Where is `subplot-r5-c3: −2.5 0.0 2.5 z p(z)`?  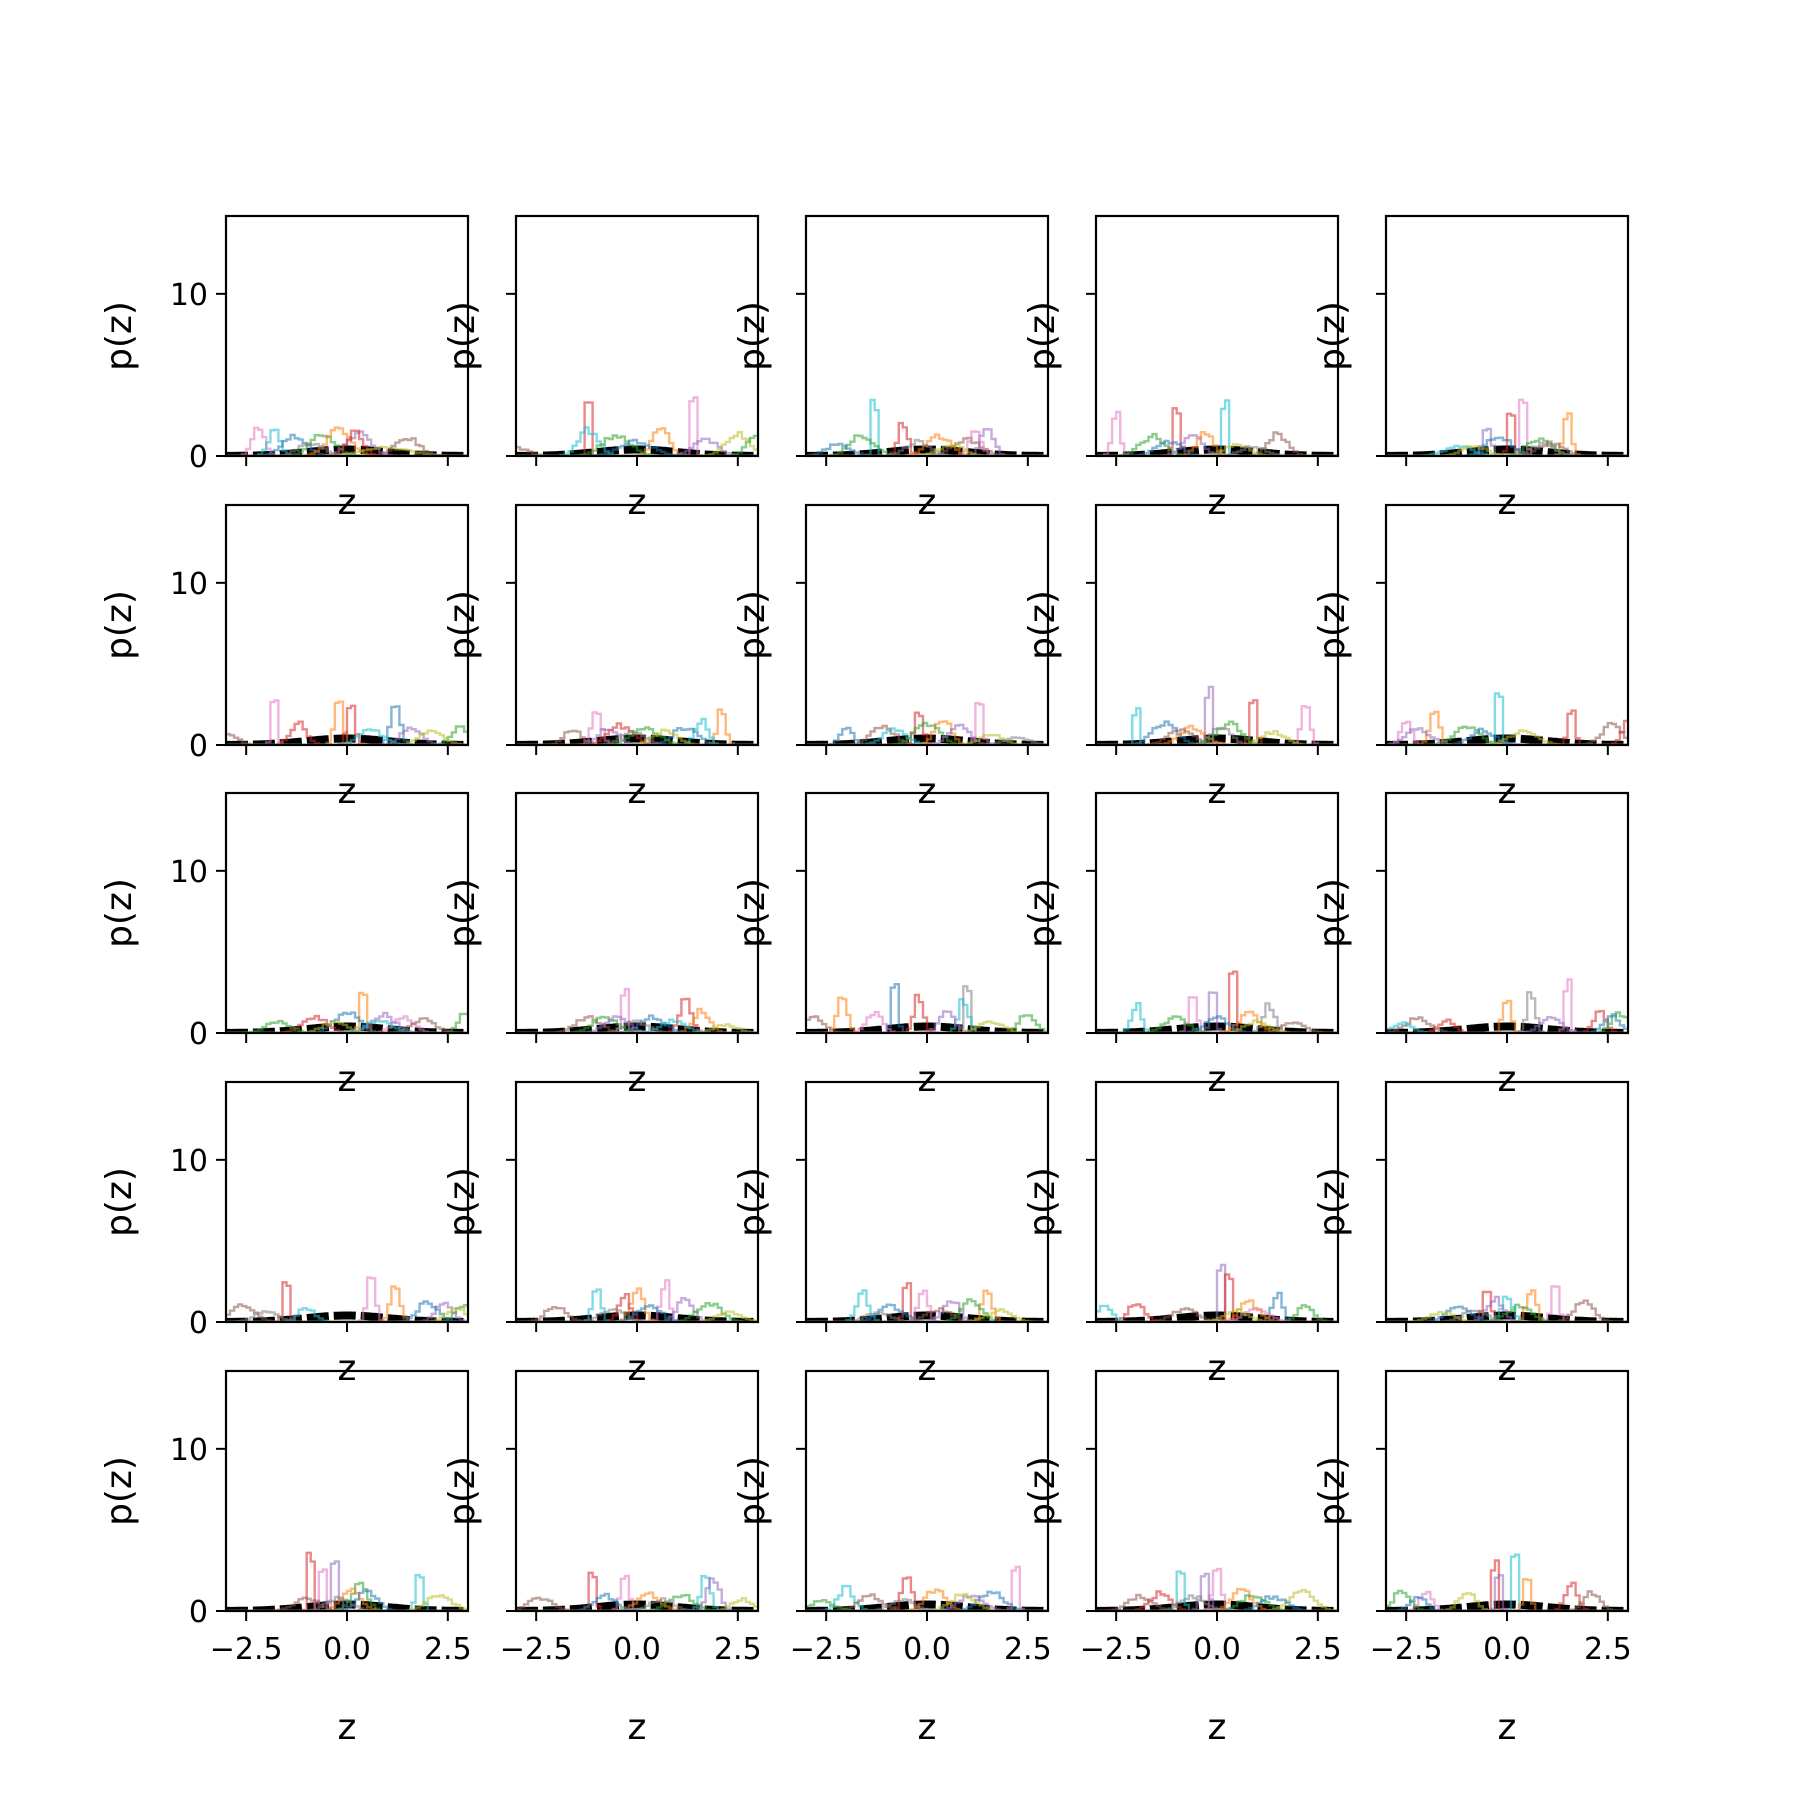
subplot-r5-c3: −2.5 0.0 2.5 z p(z) is located at coordinates (892, 1558).